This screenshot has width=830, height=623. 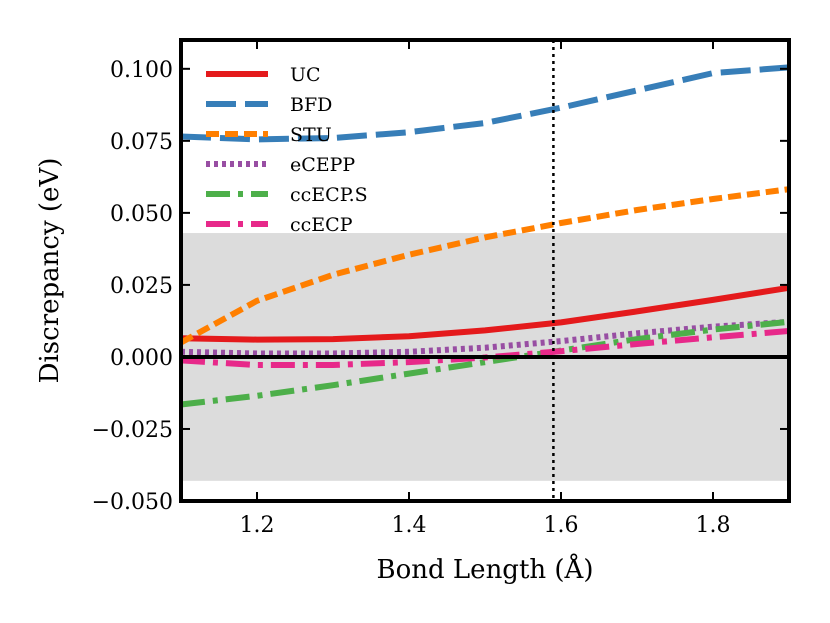 I want to click on series-line-bfd, so click(x=485, y=103).